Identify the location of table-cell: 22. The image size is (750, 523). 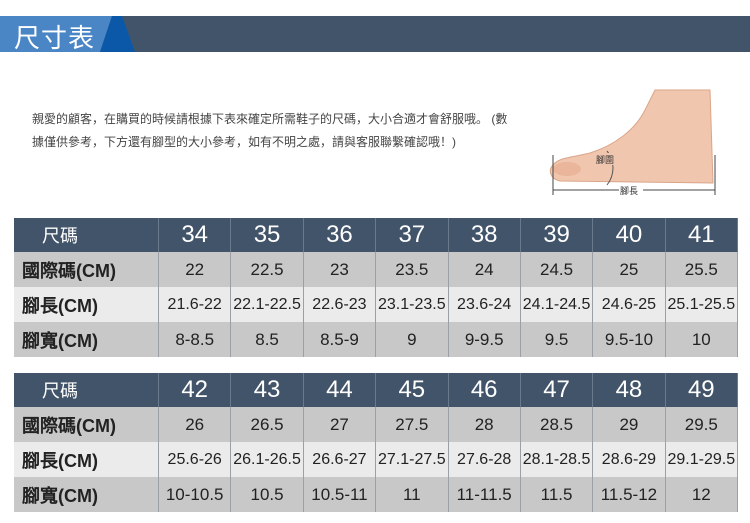
(195, 269).